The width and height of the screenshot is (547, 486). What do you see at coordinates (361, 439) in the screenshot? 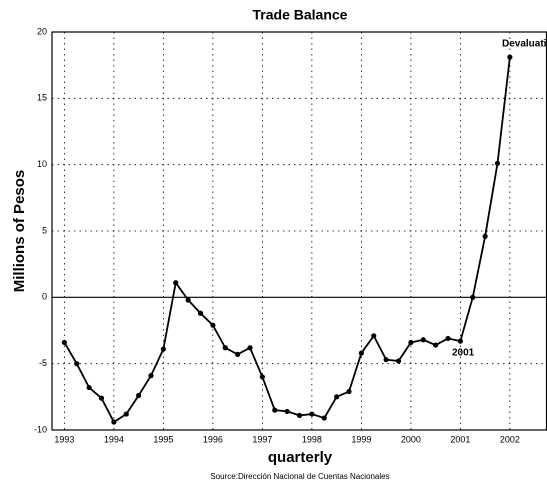
I see `x-tick-label: 1999` at bounding box center [361, 439].